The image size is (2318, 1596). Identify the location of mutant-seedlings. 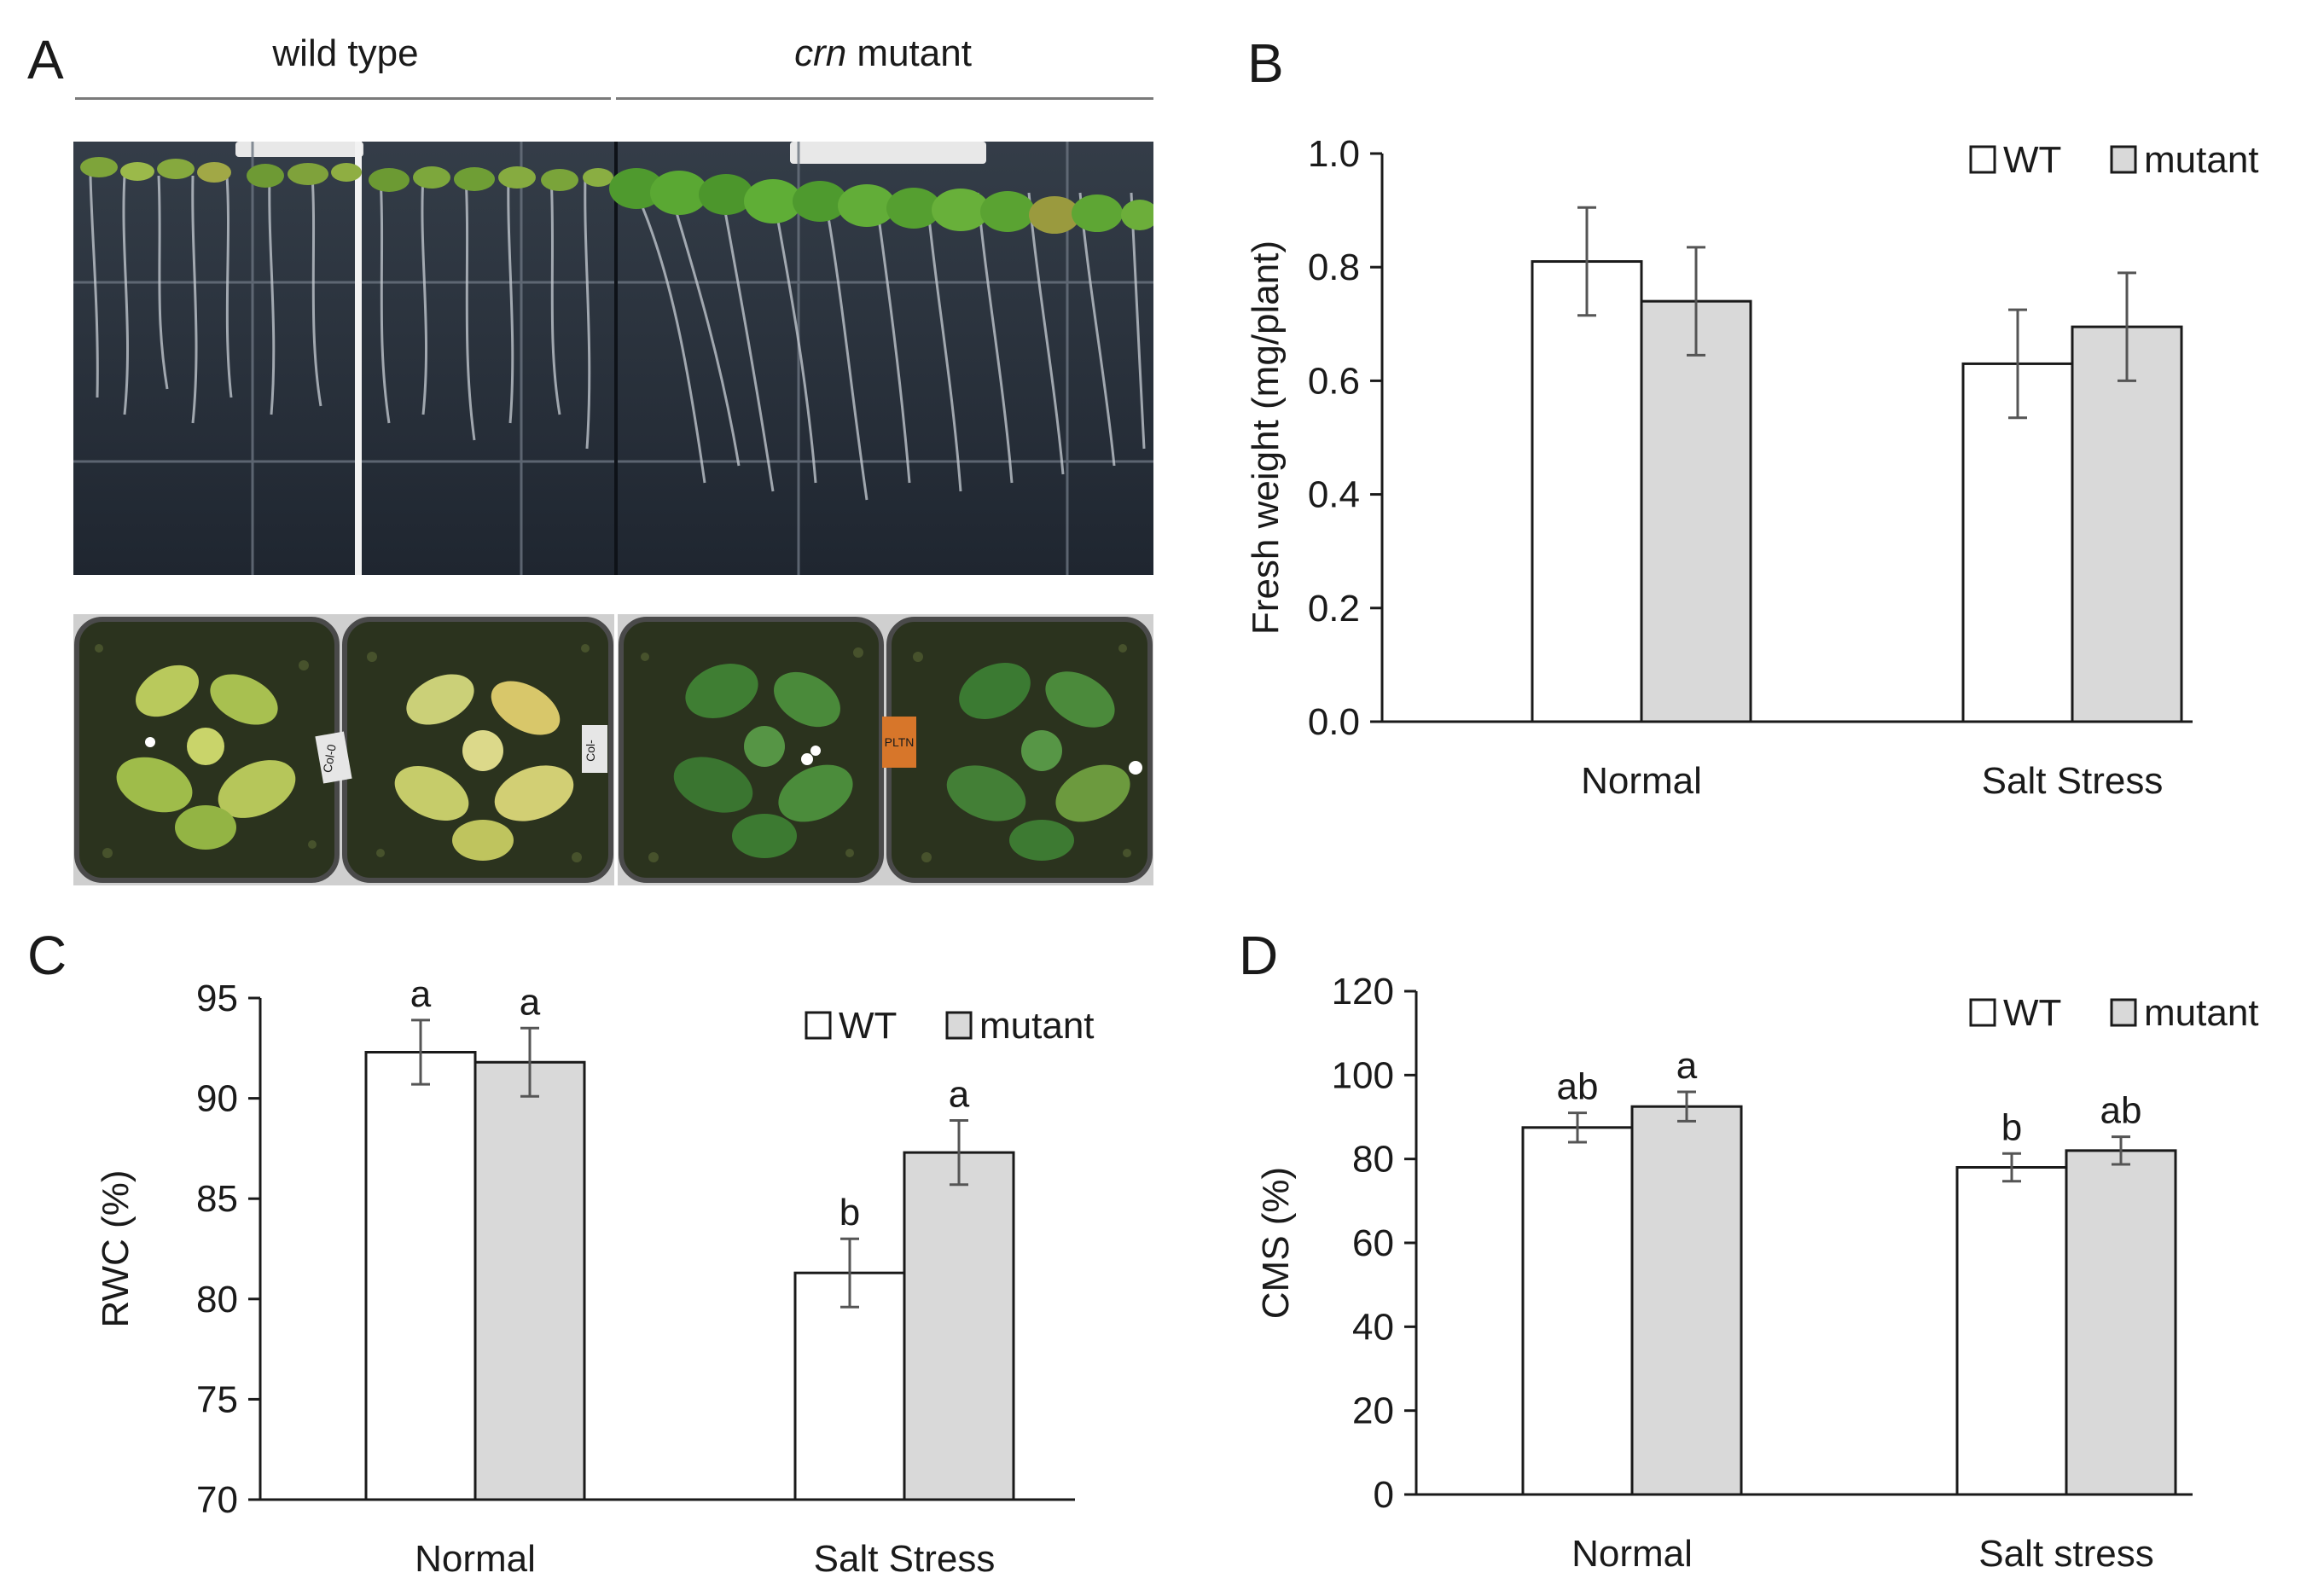
(881, 201).